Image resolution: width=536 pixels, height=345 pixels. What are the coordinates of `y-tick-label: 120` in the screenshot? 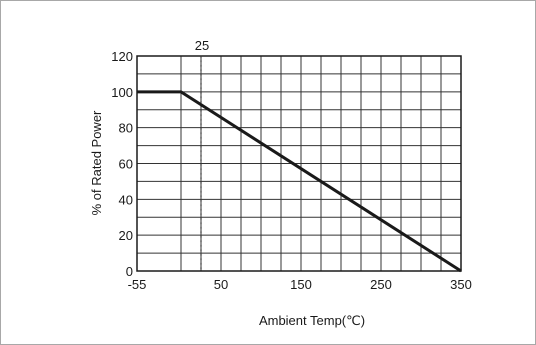 It's located at (122, 56).